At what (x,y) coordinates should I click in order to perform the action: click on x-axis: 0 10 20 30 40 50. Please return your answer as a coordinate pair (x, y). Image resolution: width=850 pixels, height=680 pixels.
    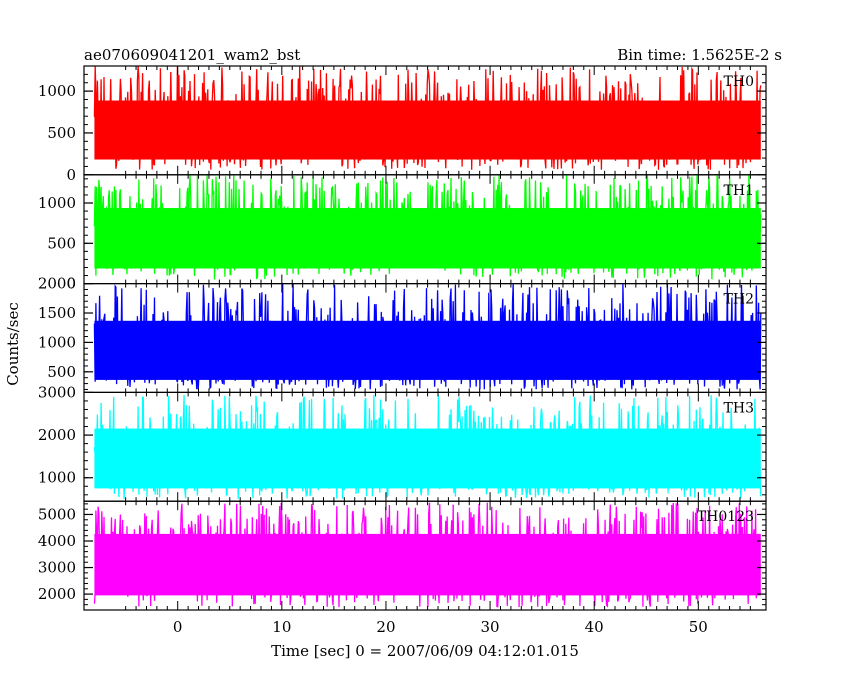
    Looking at the image, I should click on (440, 627).